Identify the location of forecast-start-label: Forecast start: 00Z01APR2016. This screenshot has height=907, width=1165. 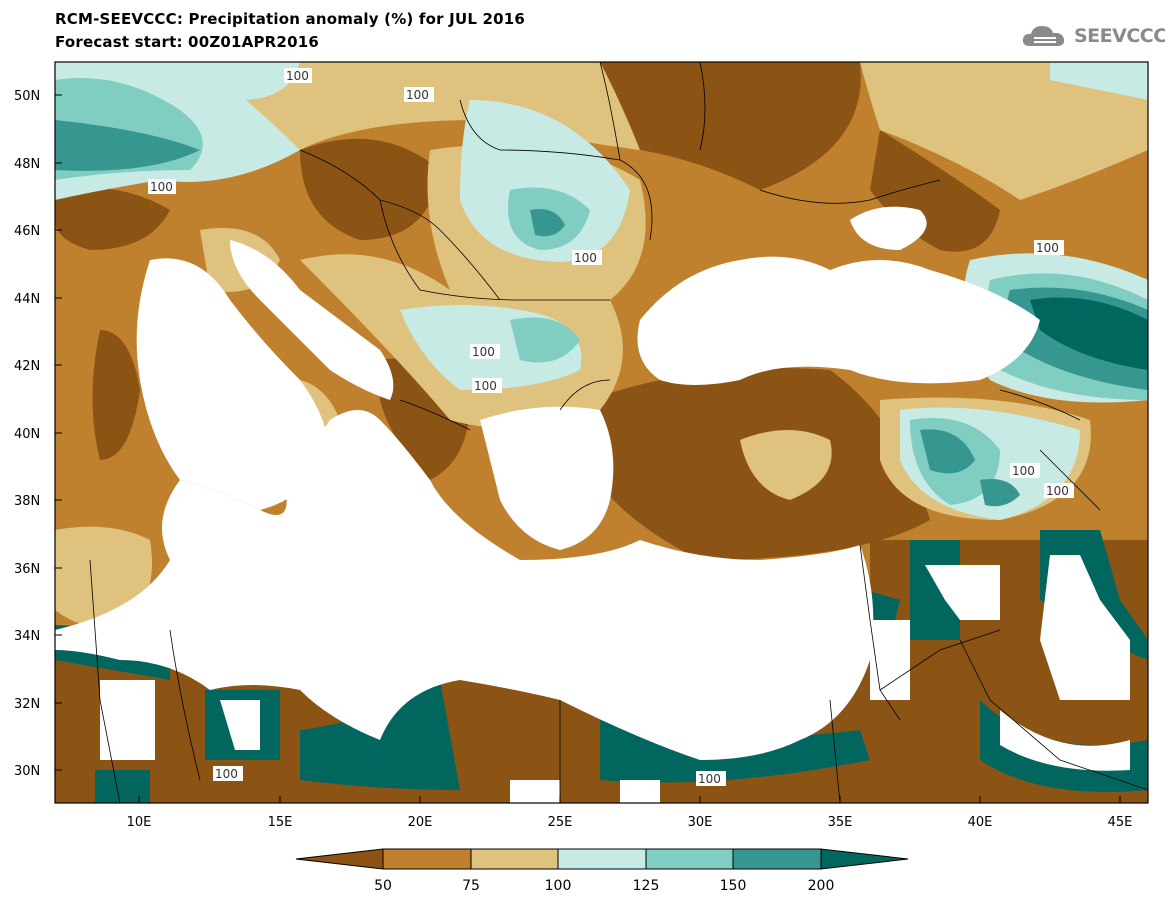
(187, 42).